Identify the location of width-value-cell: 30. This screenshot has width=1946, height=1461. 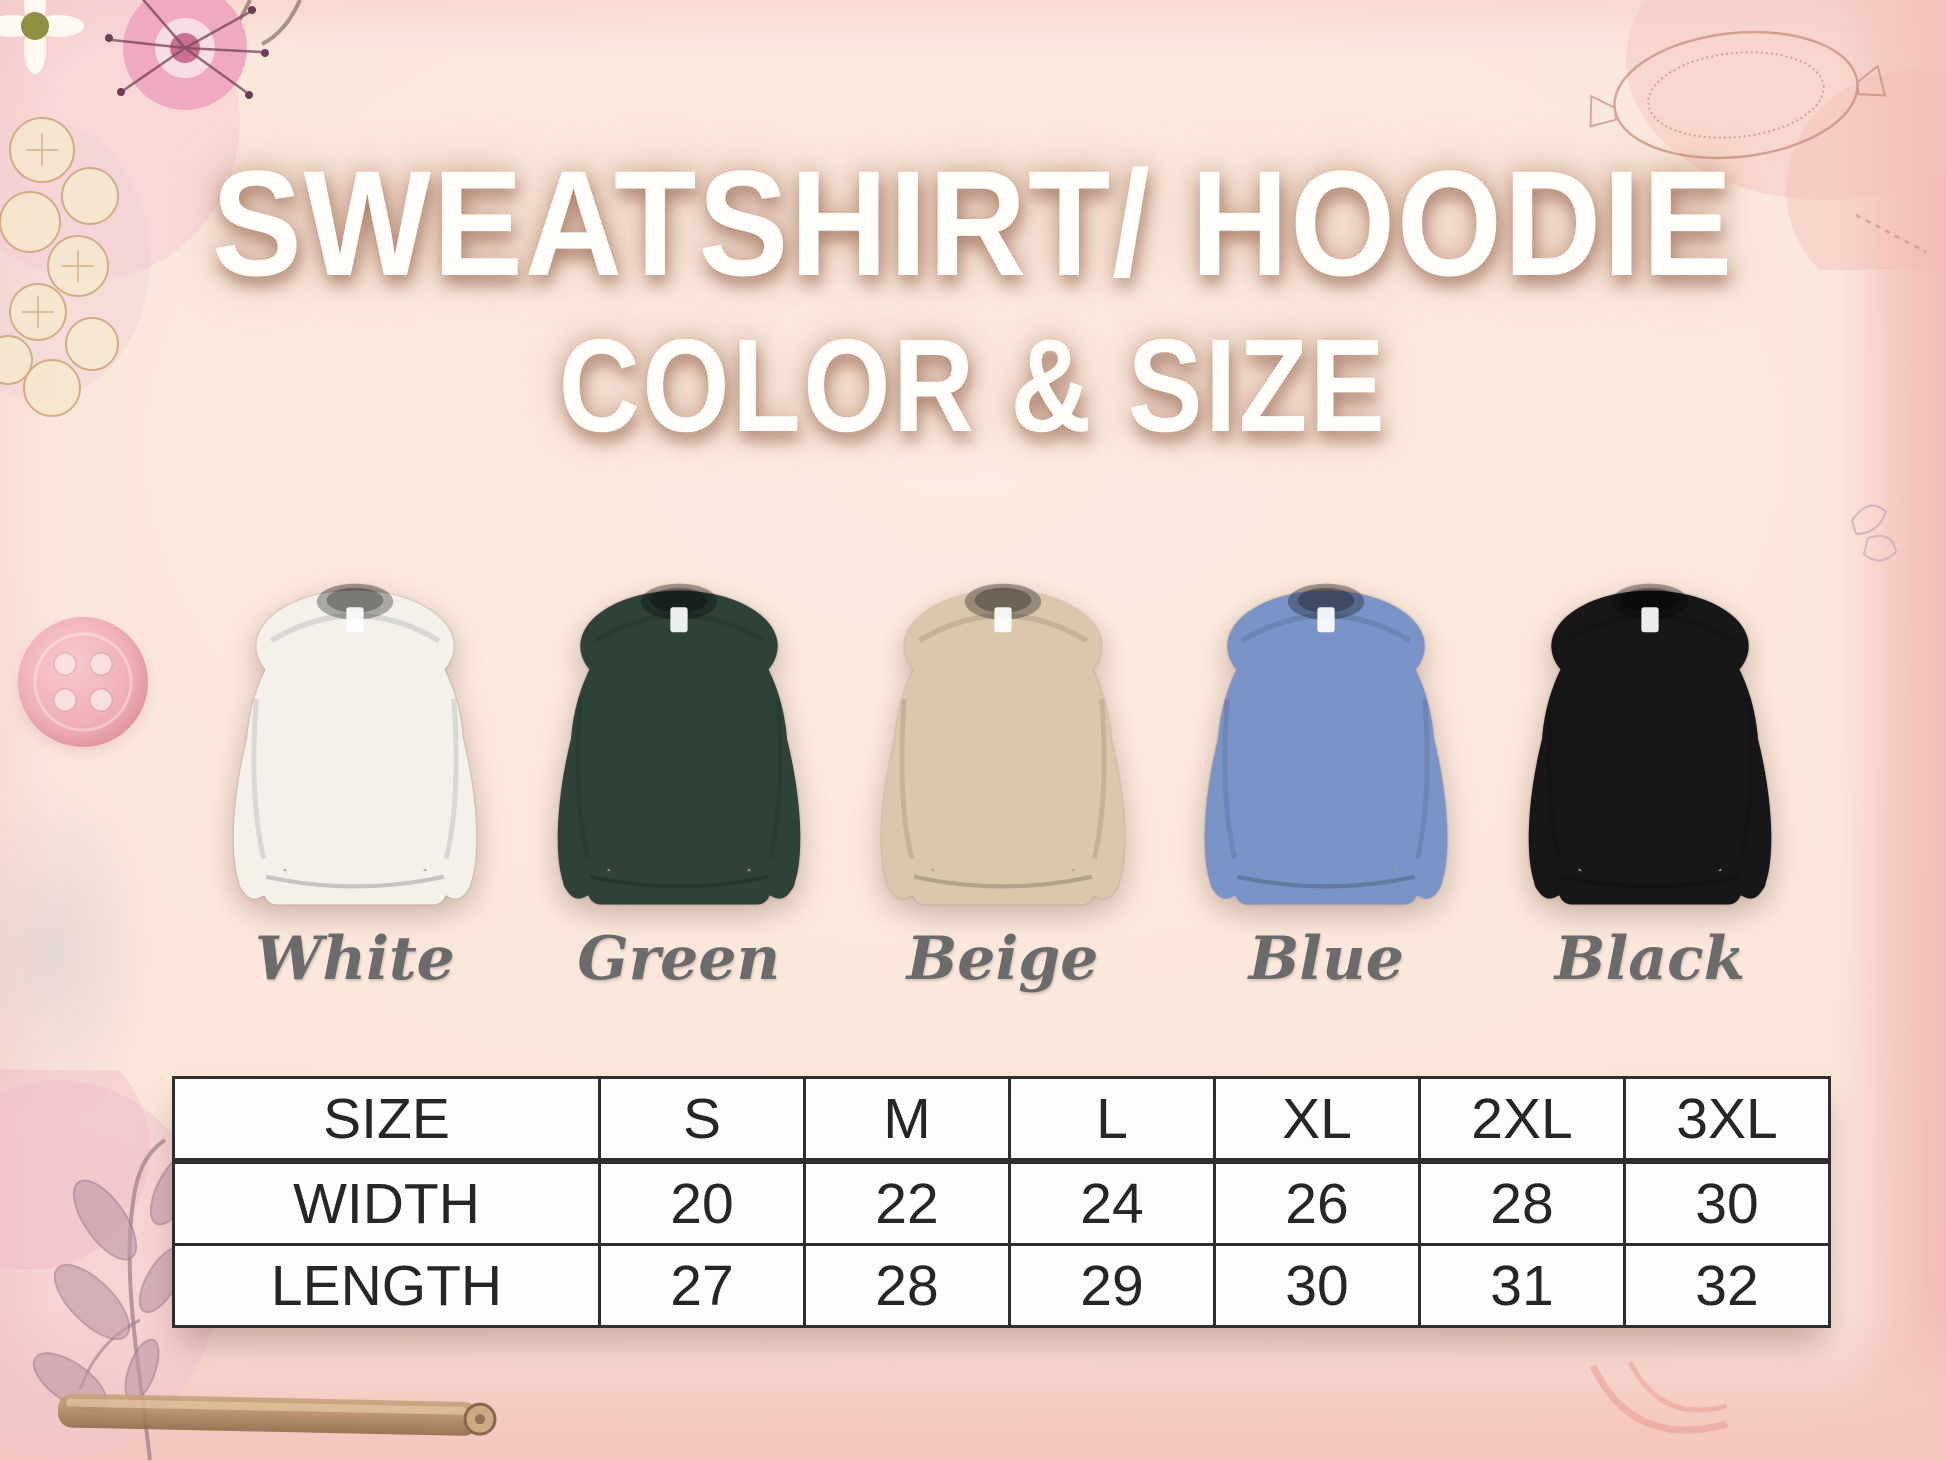
(1727, 1202).